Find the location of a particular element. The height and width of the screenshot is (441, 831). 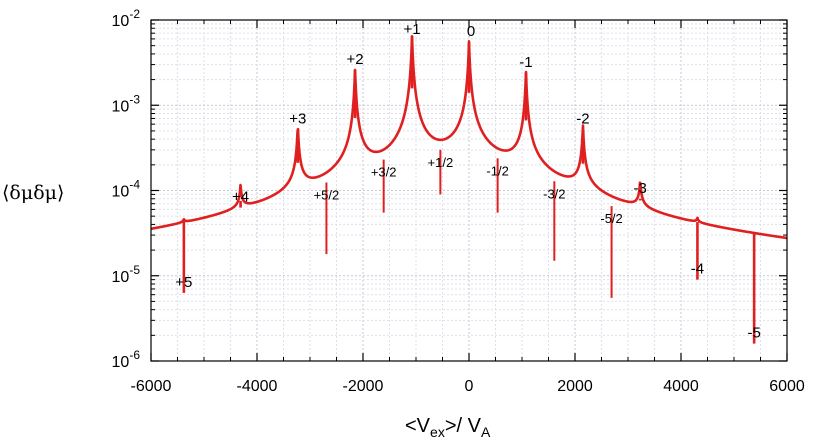

resonance-label: +4 is located at coordinates (240, 197).